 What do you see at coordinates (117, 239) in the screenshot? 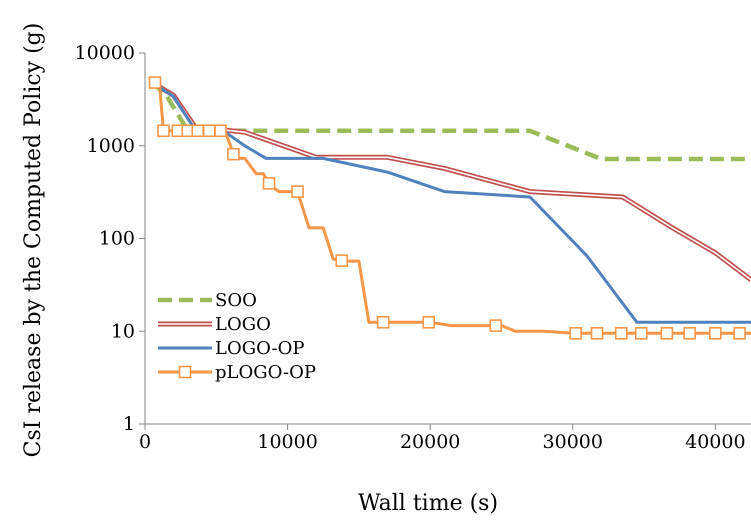
I see `y-tick-label: 100` at bounding box center [117, 239].